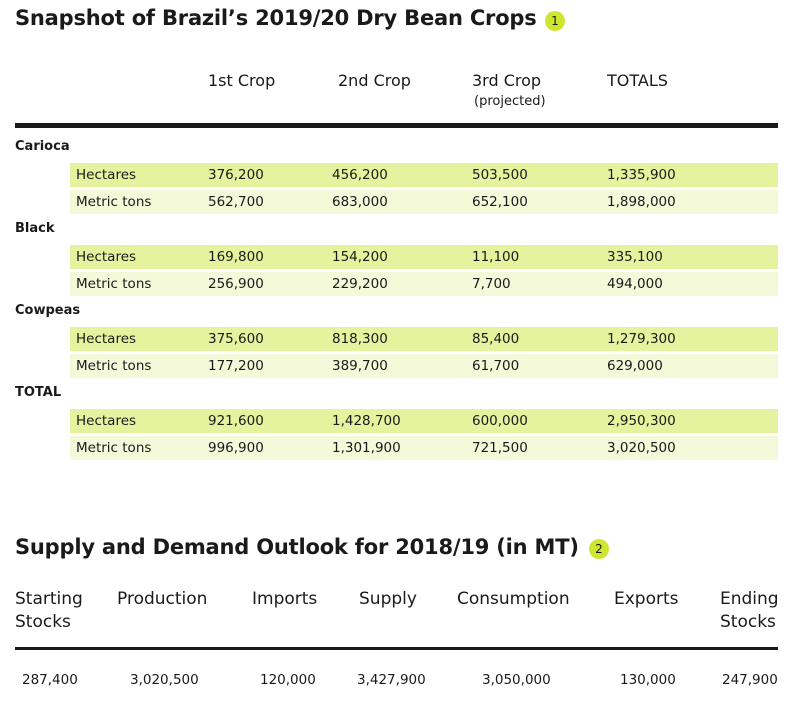 The image size is (800, 712). I want to click on cell: 1,428,700, so click(366, 421).